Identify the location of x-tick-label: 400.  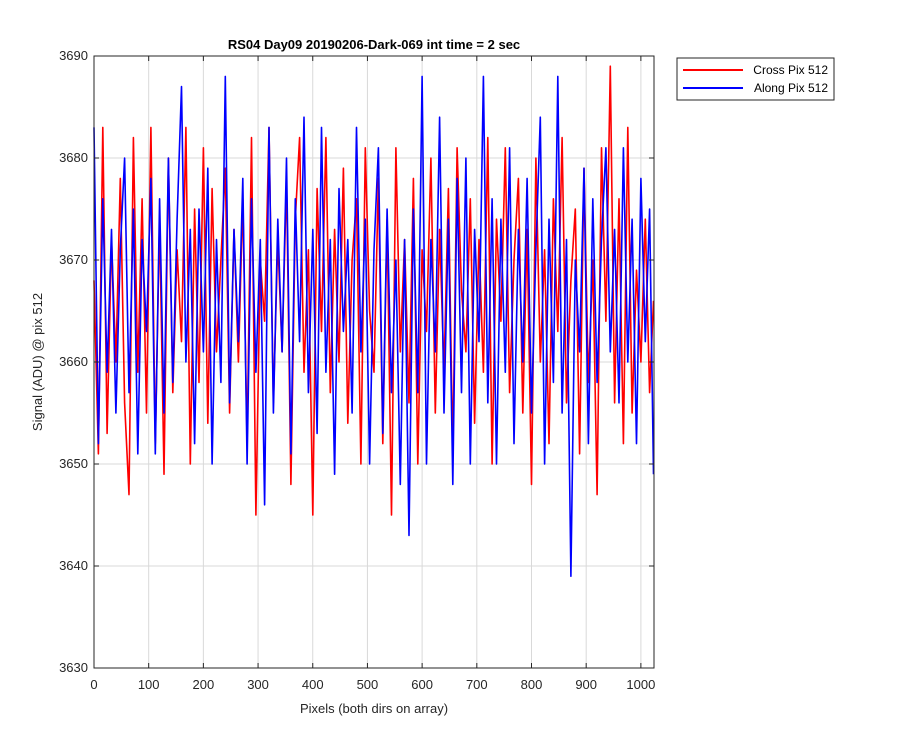
(313, 684).